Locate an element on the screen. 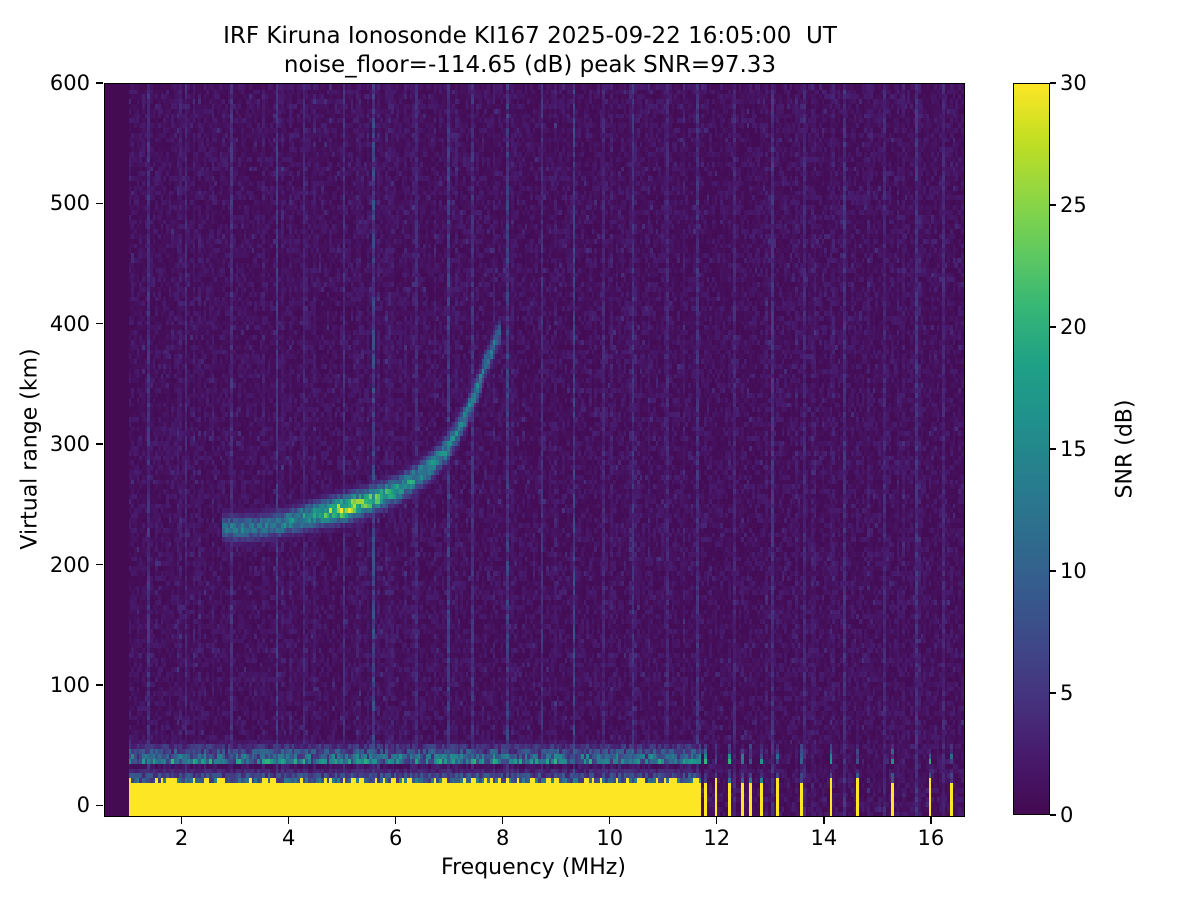 The image size is (1200, 900). y-tick-label-300: 300 is located at coordinates (69, 444).